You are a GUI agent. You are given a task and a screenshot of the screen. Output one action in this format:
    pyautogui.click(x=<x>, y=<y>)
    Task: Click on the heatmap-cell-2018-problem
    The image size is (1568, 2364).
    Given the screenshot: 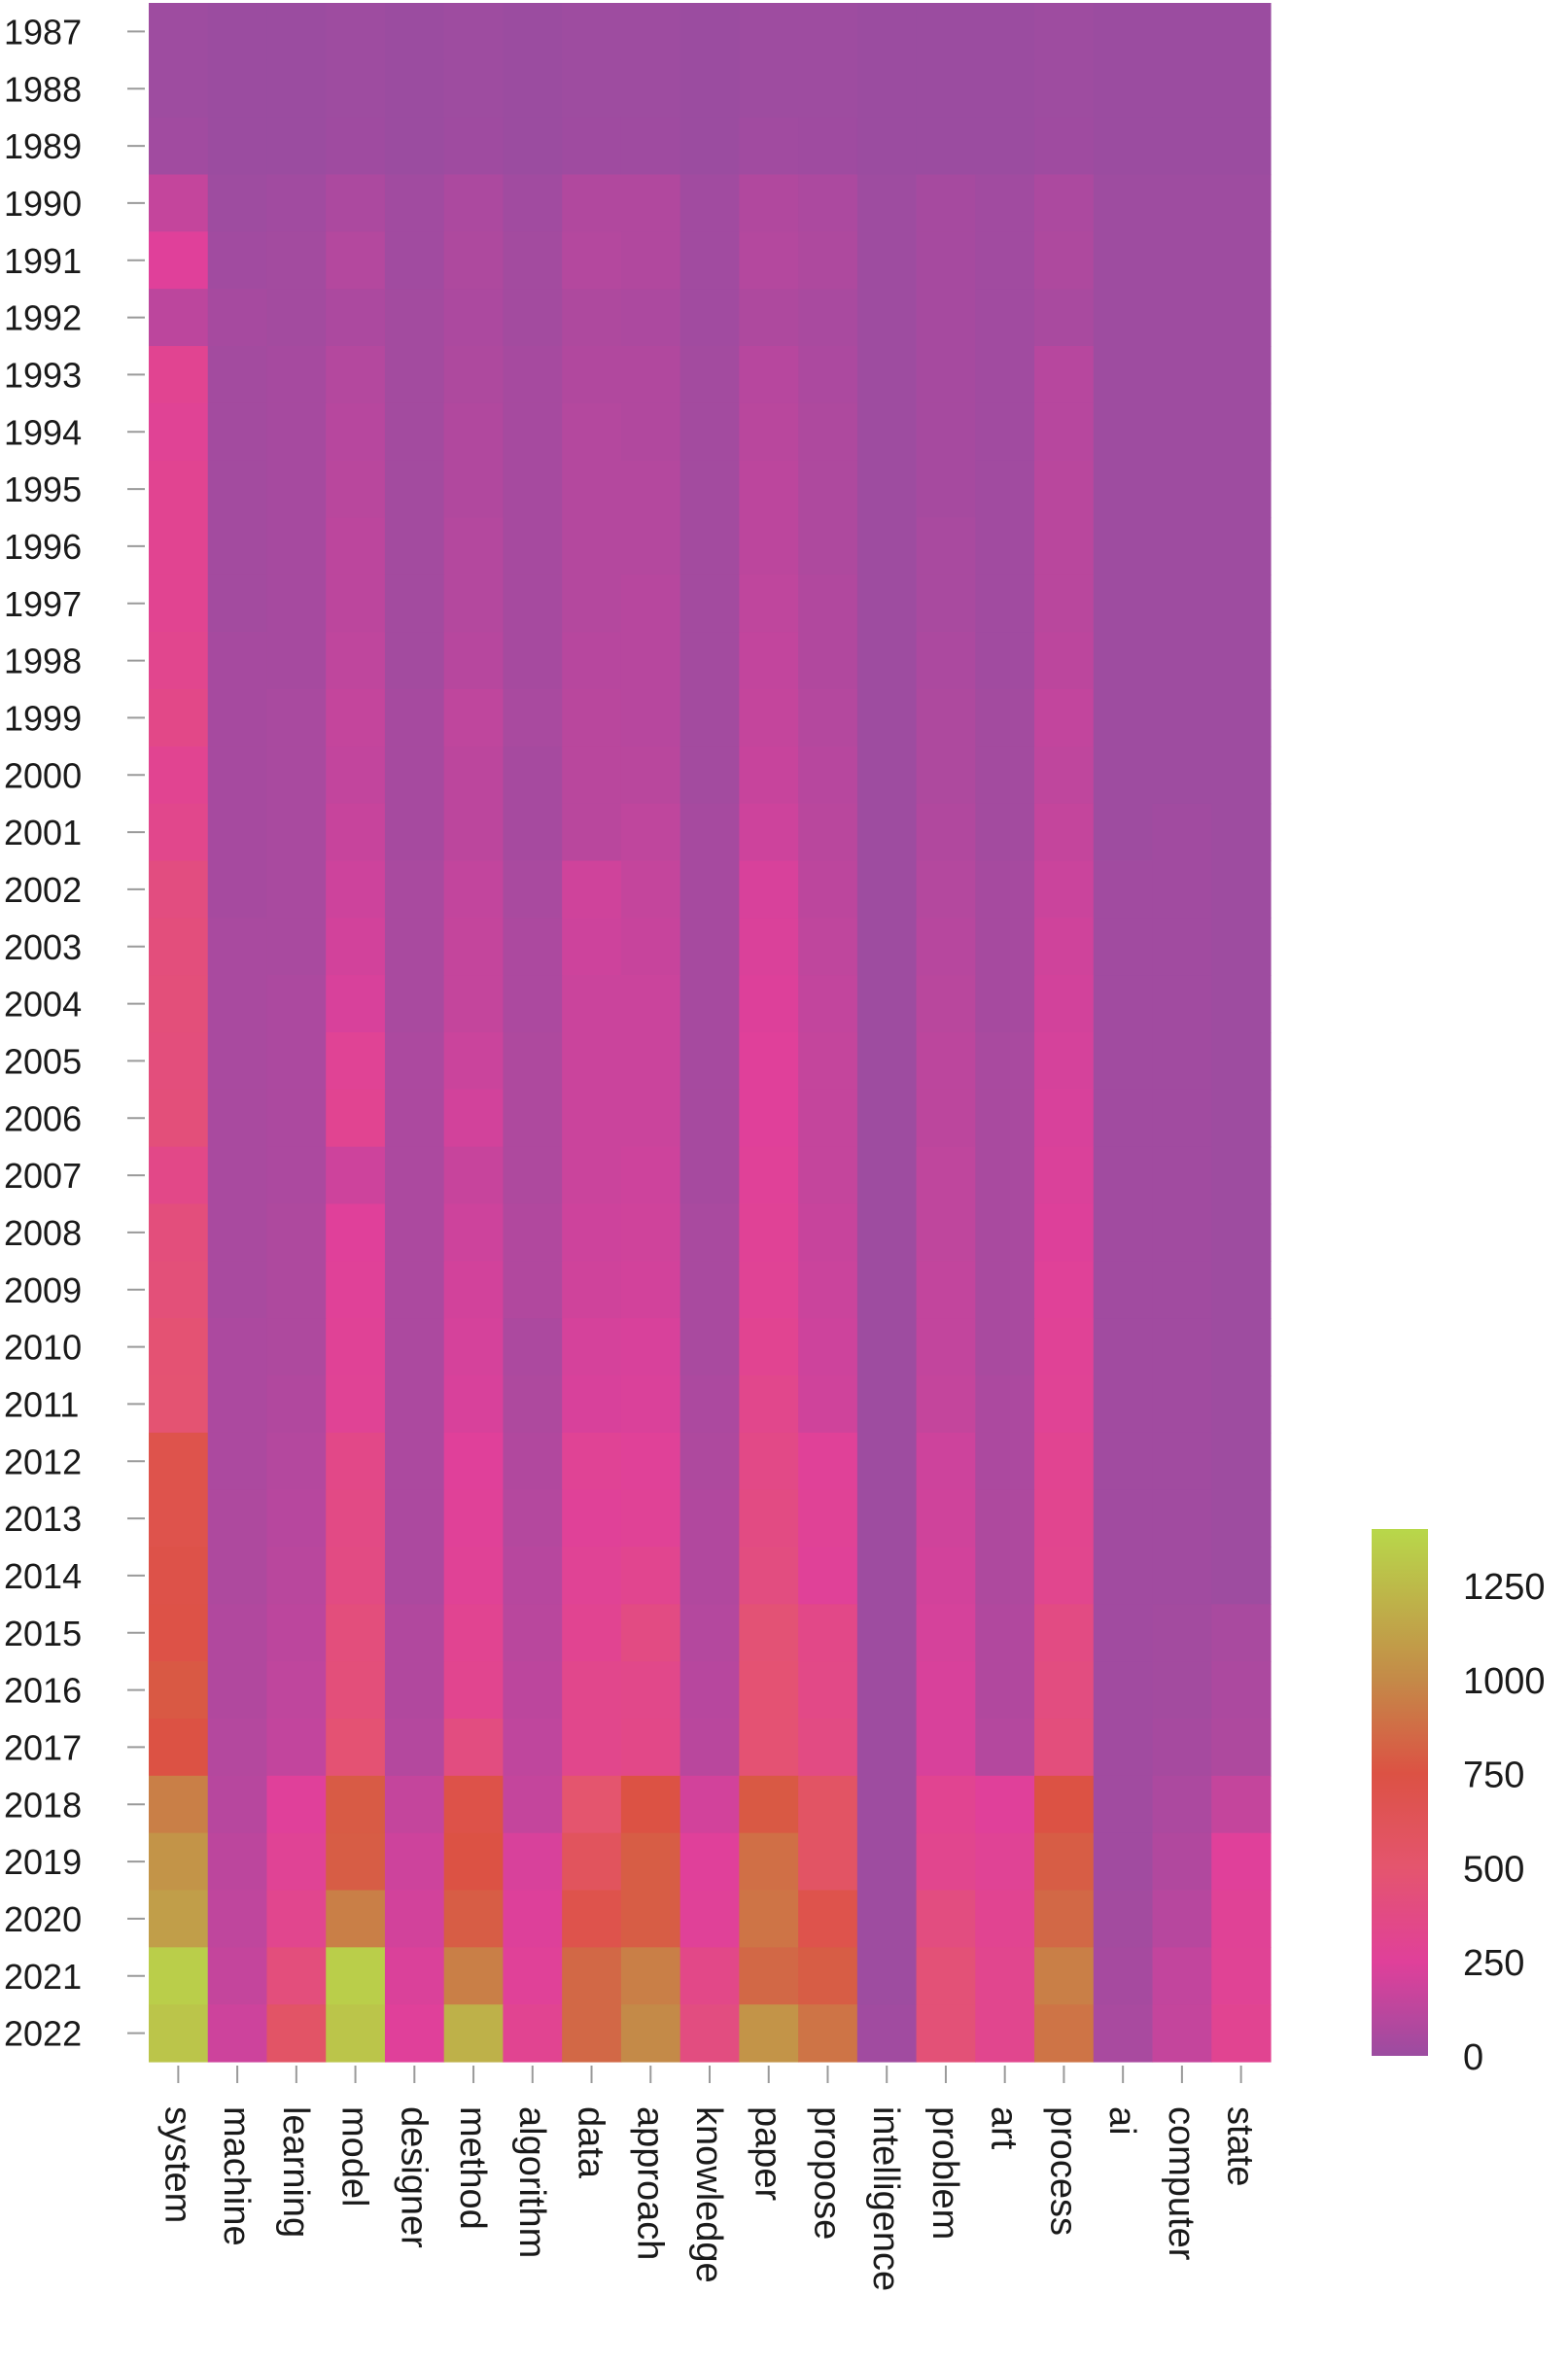 What is the action you would take?
    pyautogui.click(x=946, y=1804)
    